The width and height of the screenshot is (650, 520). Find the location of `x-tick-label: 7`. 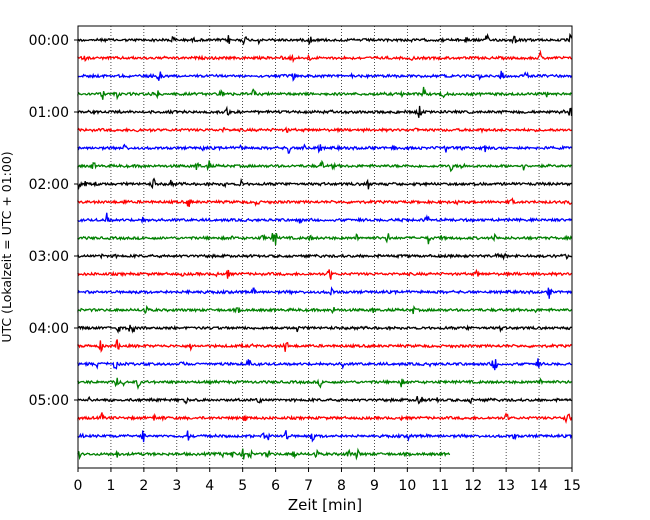

x-tick-label: 7 is located at coordinates (308, 486).